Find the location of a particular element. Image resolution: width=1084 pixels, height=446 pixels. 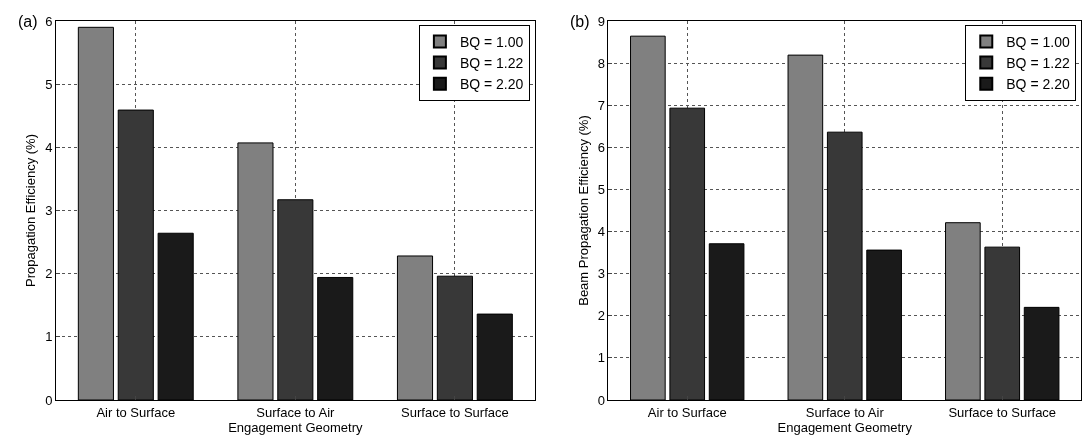

y-axis-title: Propagation Efficiency (%) is located at coordinates (31, 210).